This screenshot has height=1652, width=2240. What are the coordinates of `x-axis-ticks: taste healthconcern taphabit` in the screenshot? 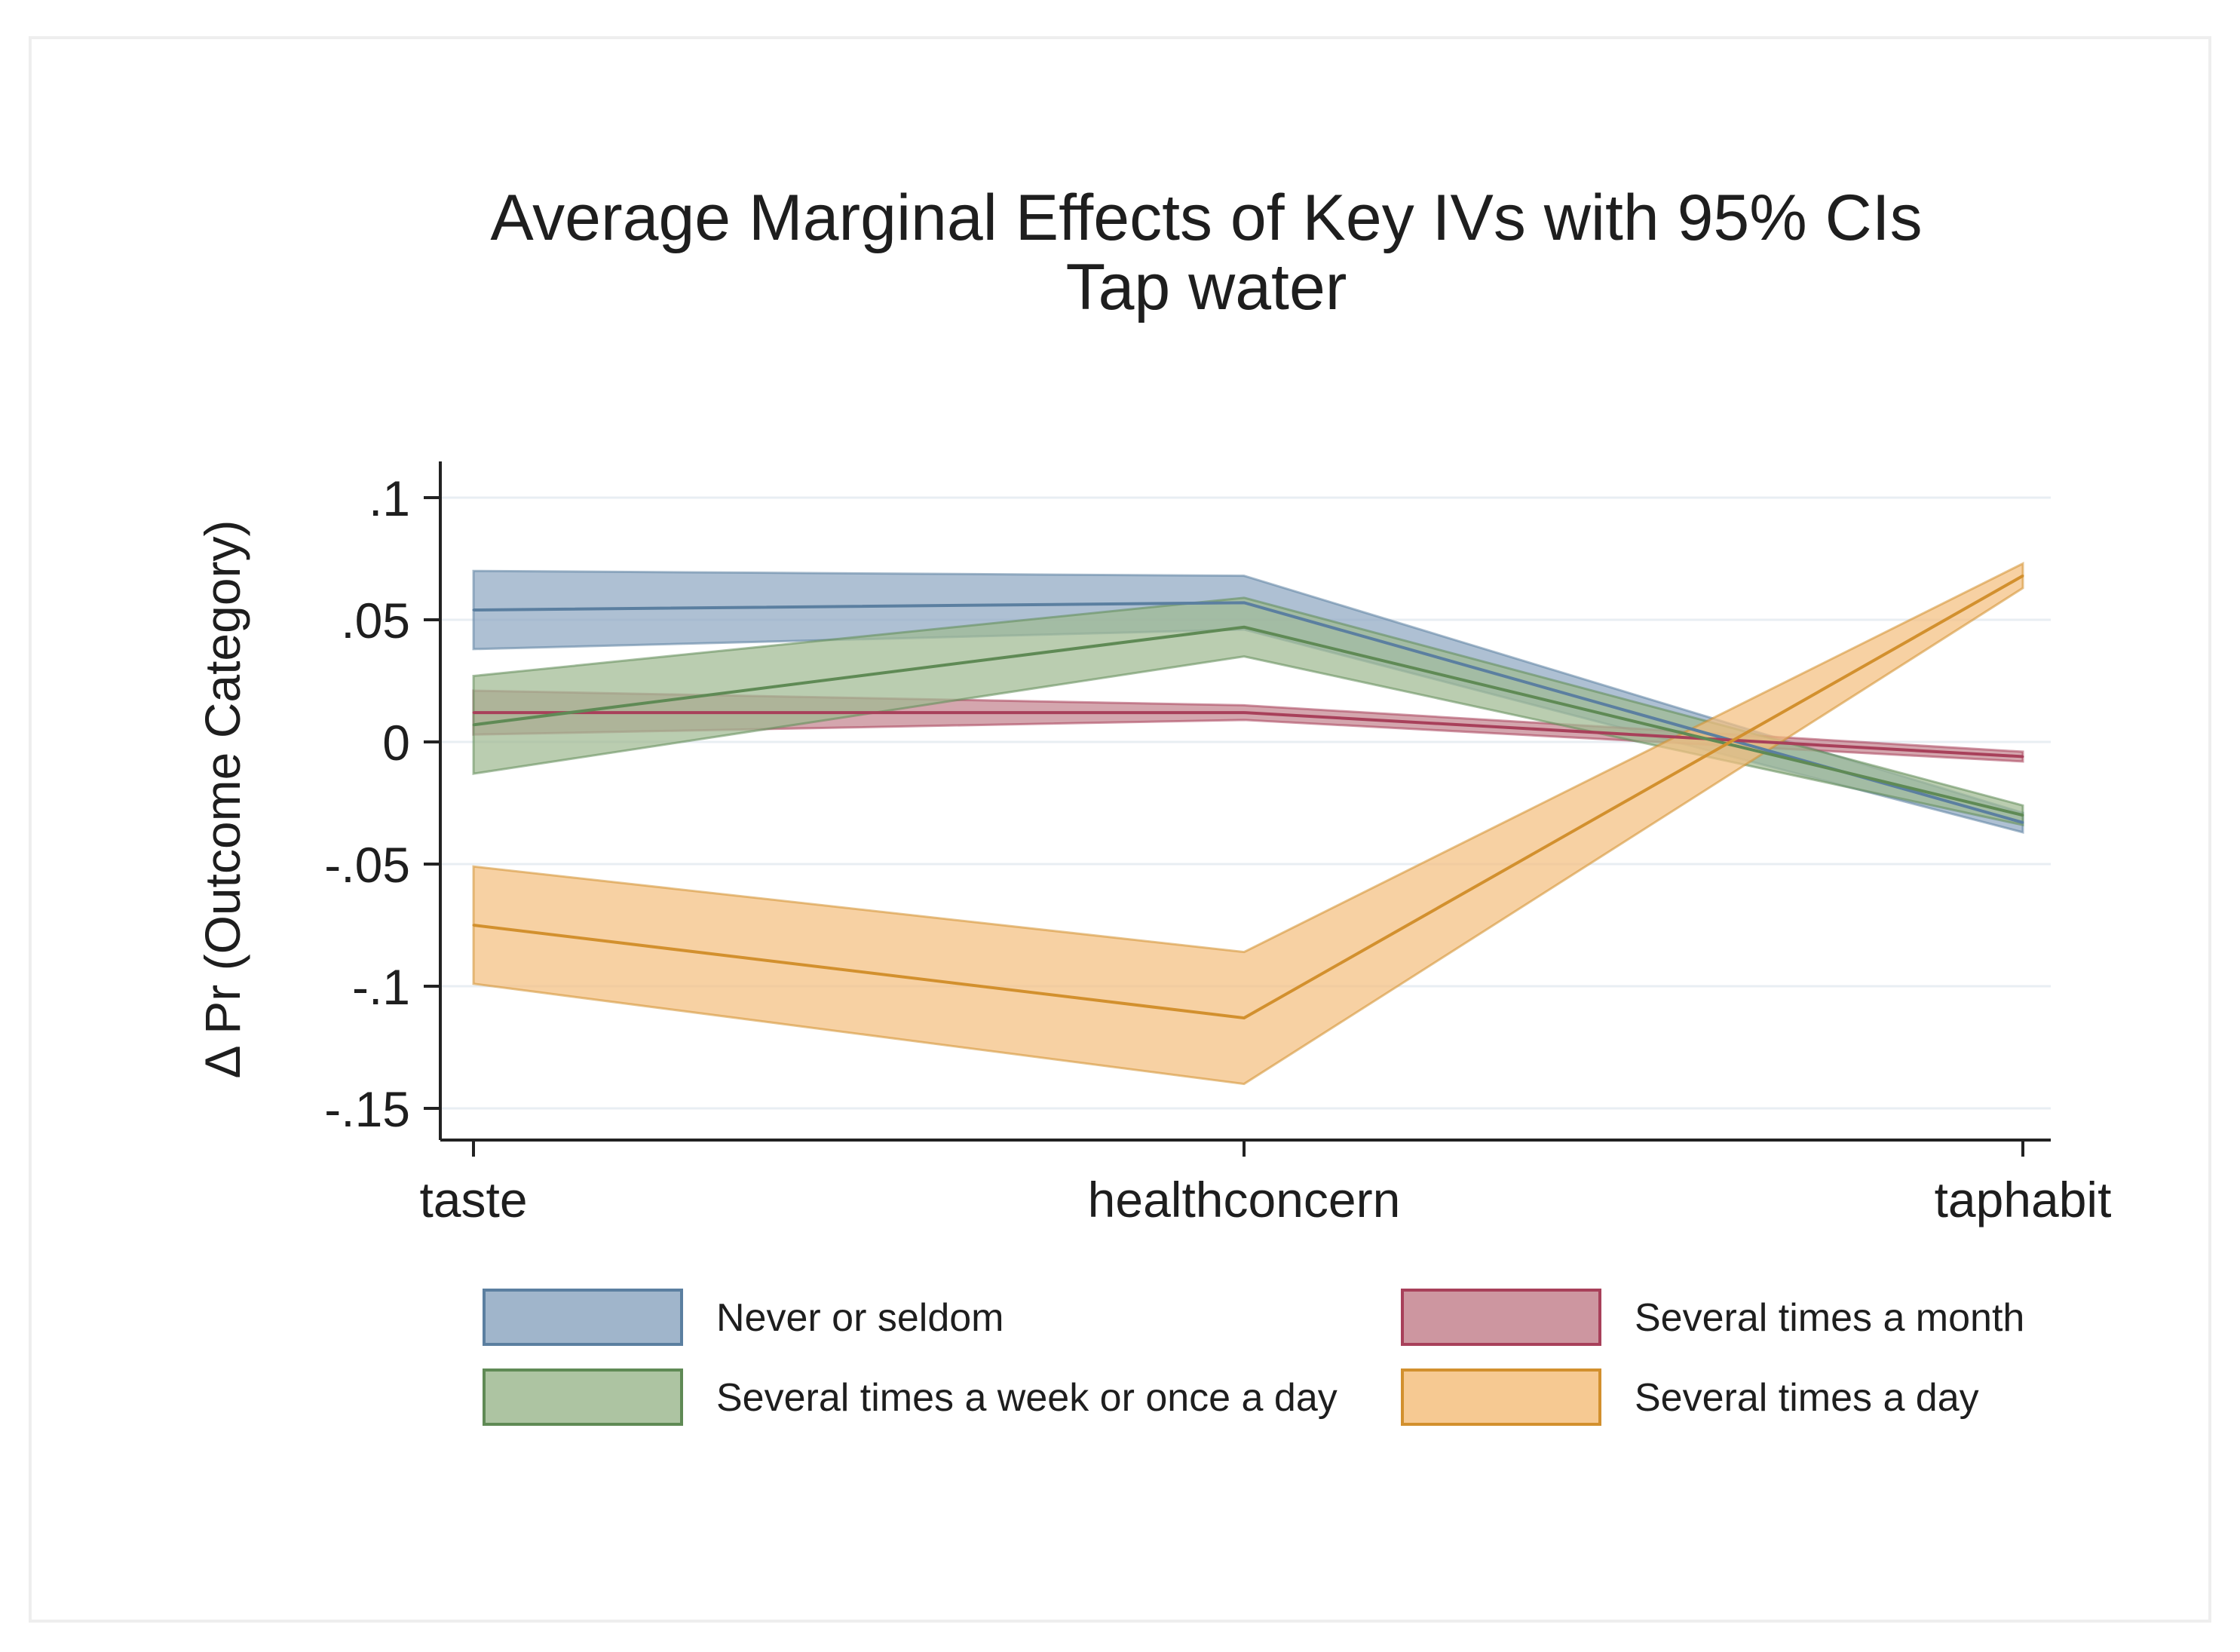 It's located at (1265, 1184).